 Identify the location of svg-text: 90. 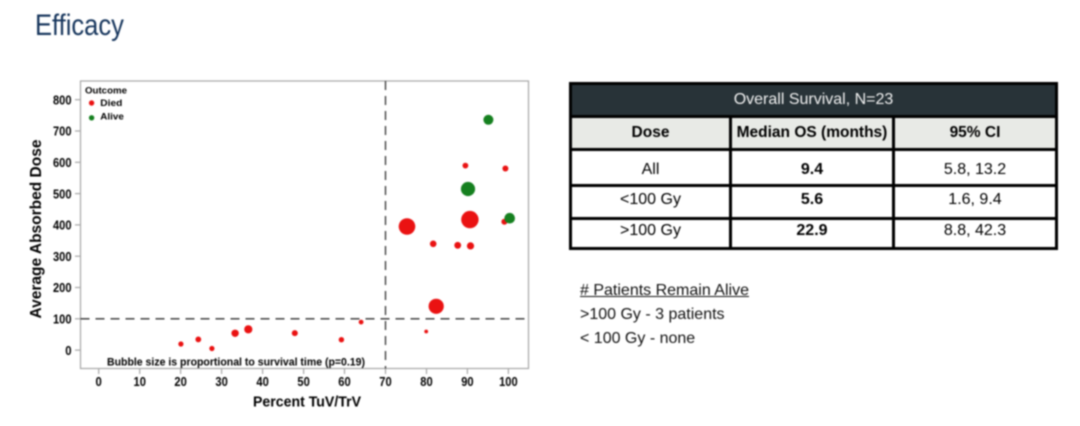
(467, 381).